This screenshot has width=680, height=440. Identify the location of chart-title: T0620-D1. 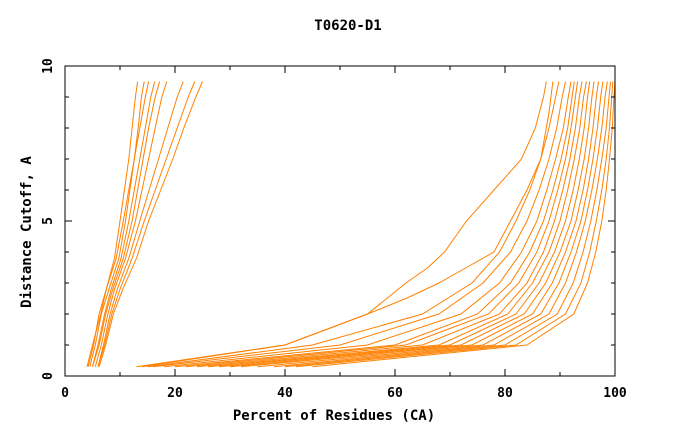
(347, 26).